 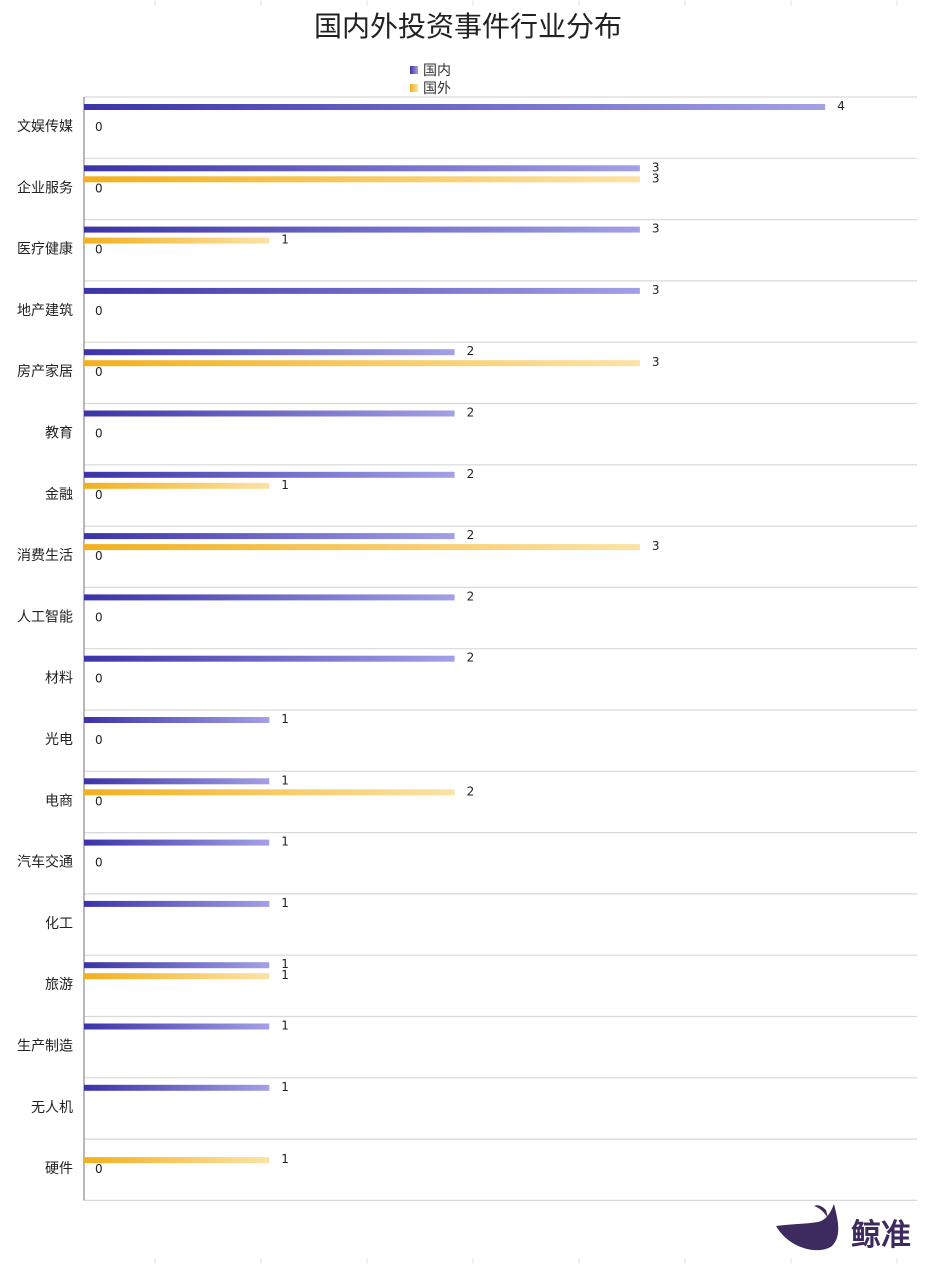 What do you see at coordinates (437, 89) in the screenshot?
I see `legend-label-foreign: 国外` at bounding box center [437, 89].